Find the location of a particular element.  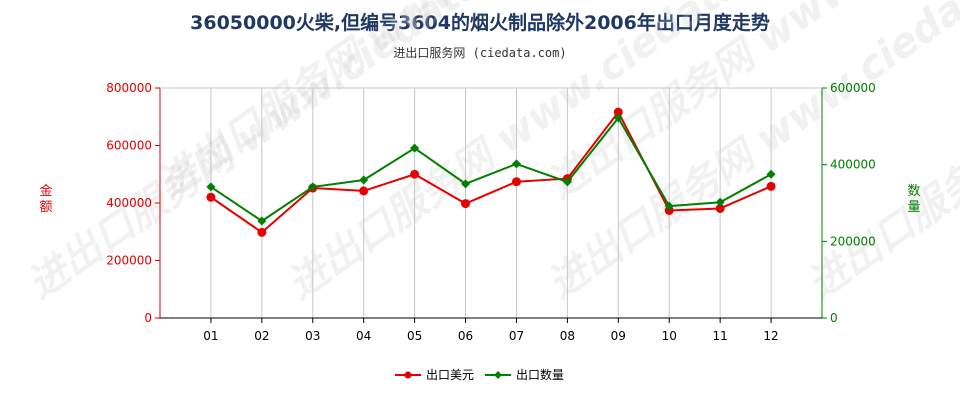

y-left-tick-label: 0 is located at coordinates (148, 318).